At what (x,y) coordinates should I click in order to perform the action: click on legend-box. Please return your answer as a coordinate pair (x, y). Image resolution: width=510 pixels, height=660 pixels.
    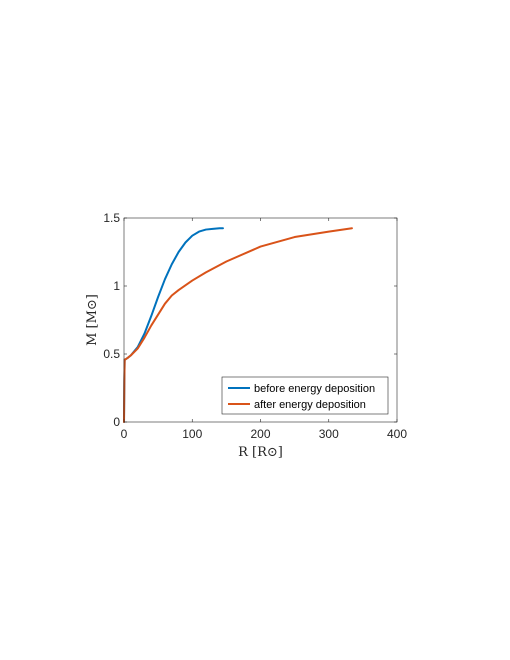
    Looking at the image, I should click on (305, 395).